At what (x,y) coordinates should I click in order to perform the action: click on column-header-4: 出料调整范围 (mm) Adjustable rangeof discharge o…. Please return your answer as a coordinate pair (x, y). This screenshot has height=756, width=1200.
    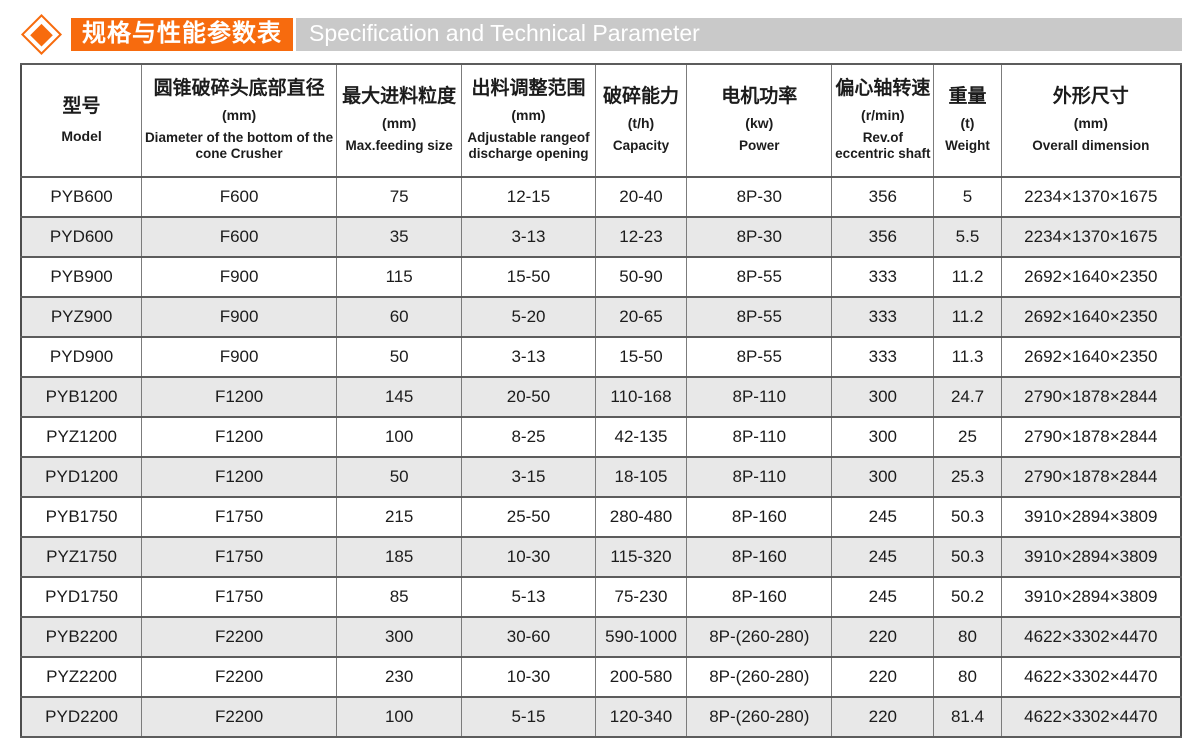
    Looking at the image, I should click on (528, 120).